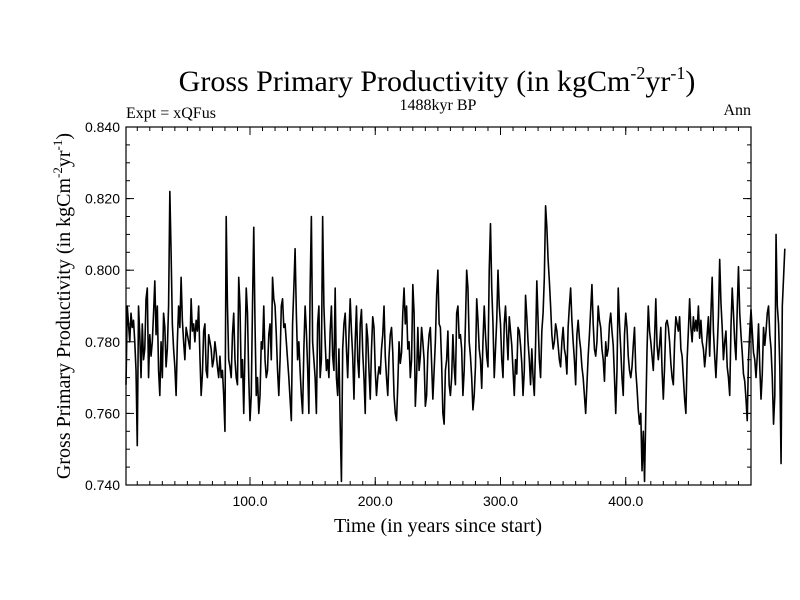 This screenshot has width=800, height=600. Describe the element at coordinates (57, 172) in the screenshot. I see `y-axis-label-sup1: -2` at that location.